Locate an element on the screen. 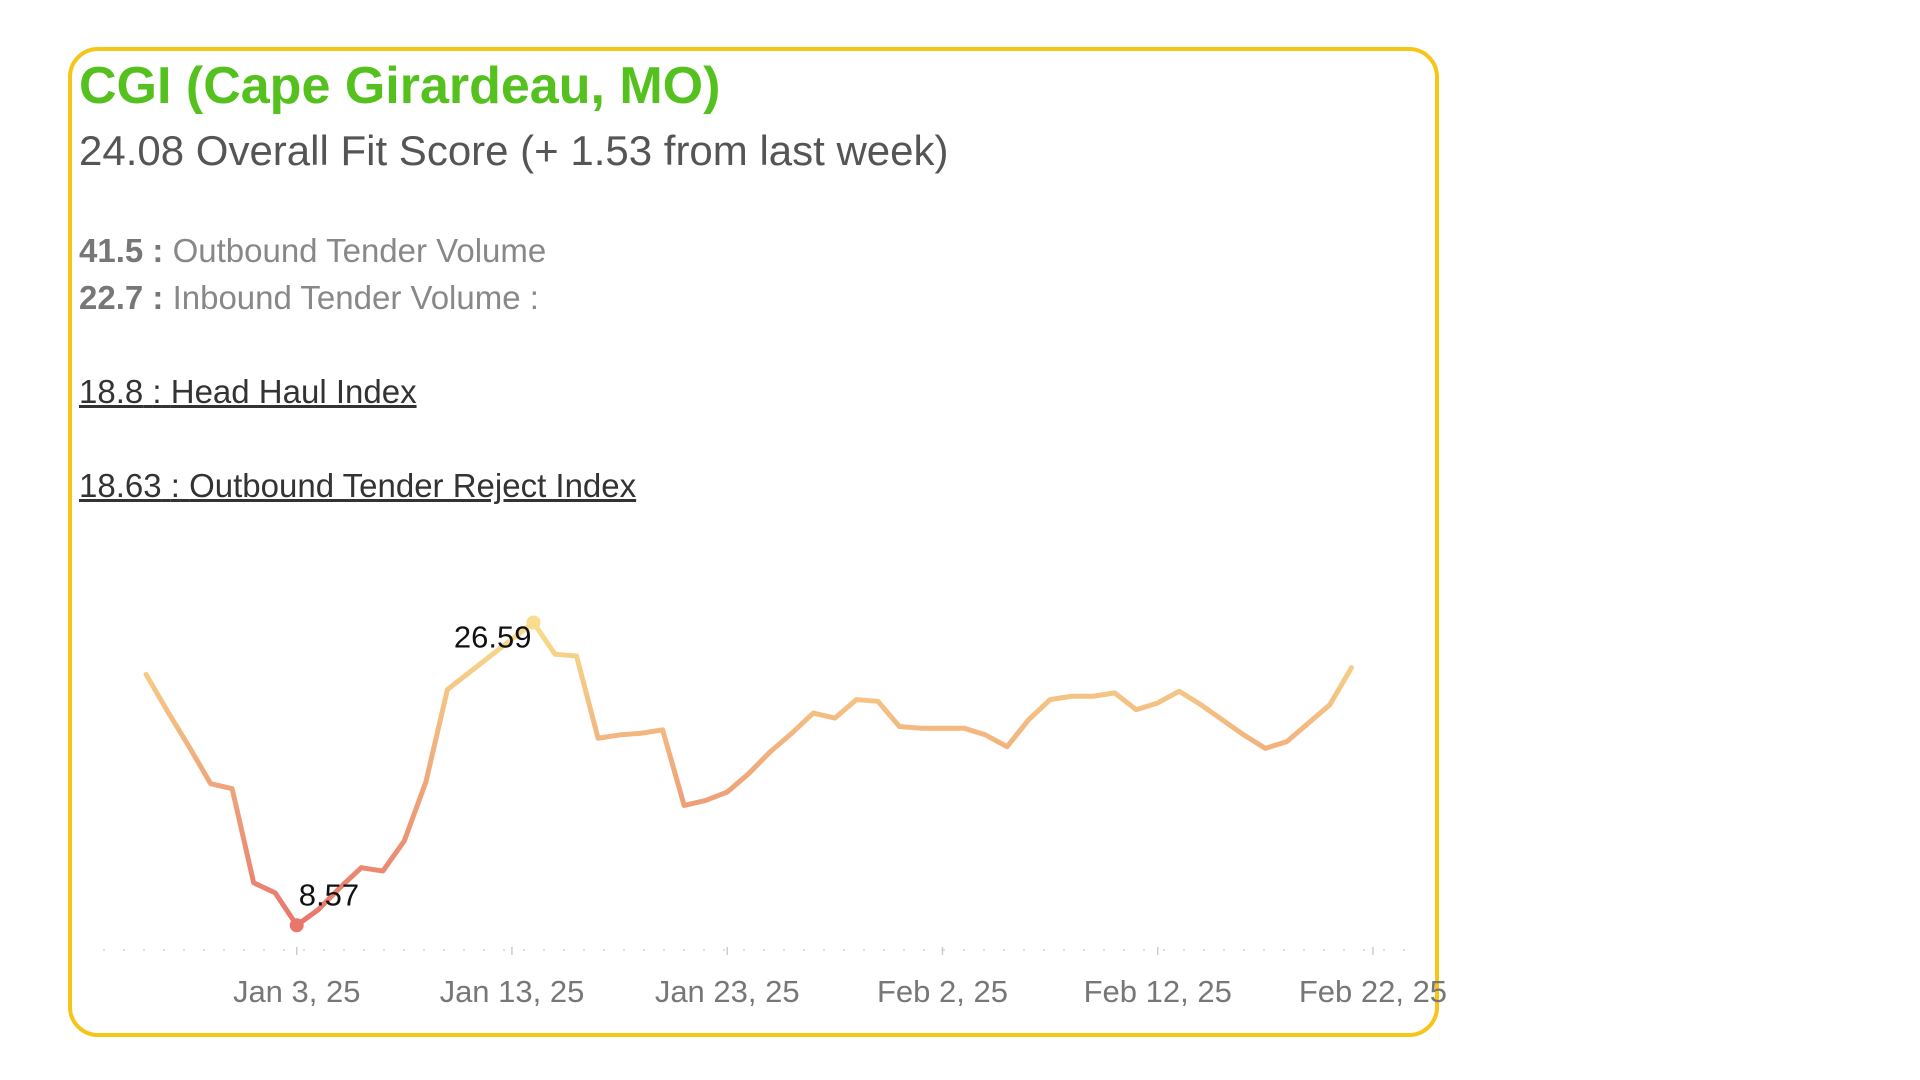 The height and width of the screenshot is (1080, 1920). metric: 18.8 : Head Haul Index is located at coordinates (248, 392).